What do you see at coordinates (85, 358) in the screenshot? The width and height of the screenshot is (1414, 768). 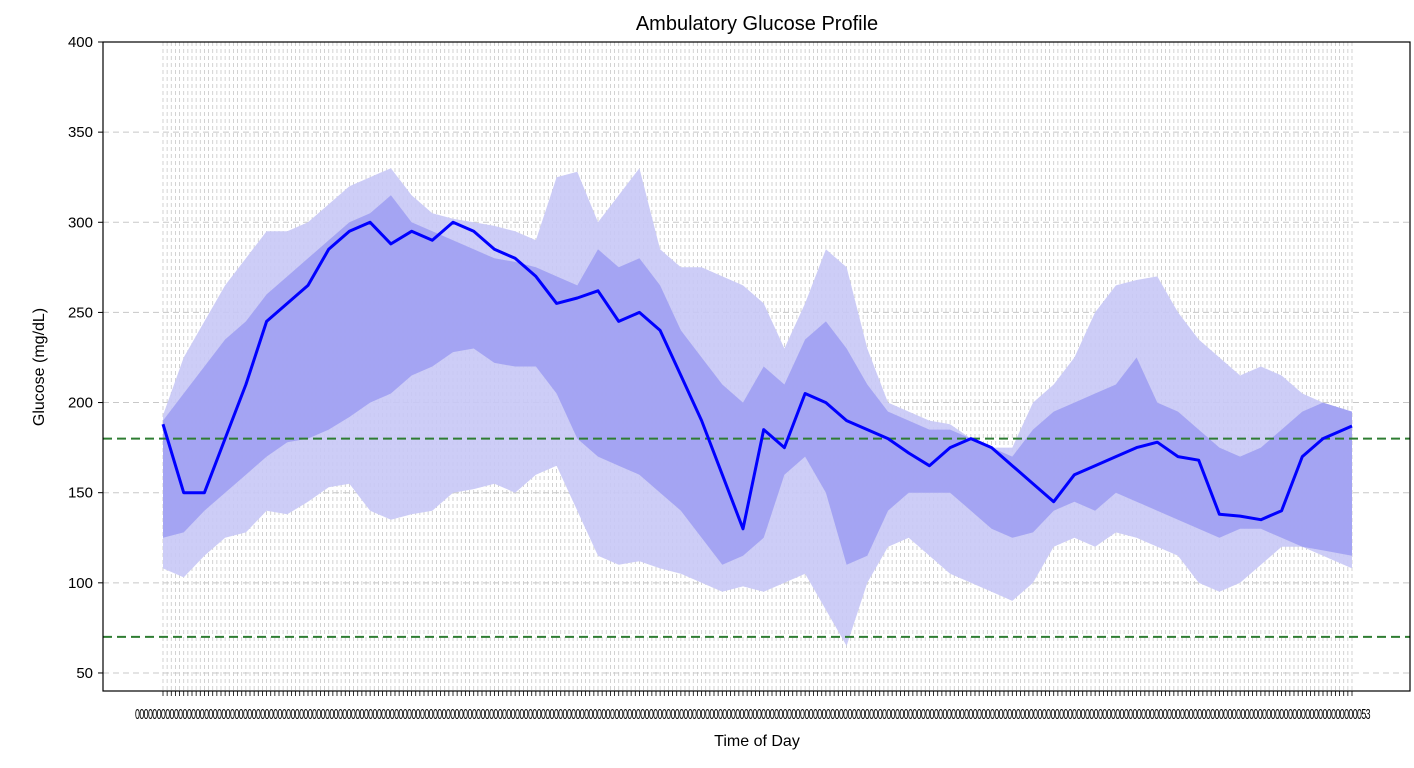 I see `y-axis-ticks: 50 100 150 200 250 300 350 400` at bounding box center [85, 358].